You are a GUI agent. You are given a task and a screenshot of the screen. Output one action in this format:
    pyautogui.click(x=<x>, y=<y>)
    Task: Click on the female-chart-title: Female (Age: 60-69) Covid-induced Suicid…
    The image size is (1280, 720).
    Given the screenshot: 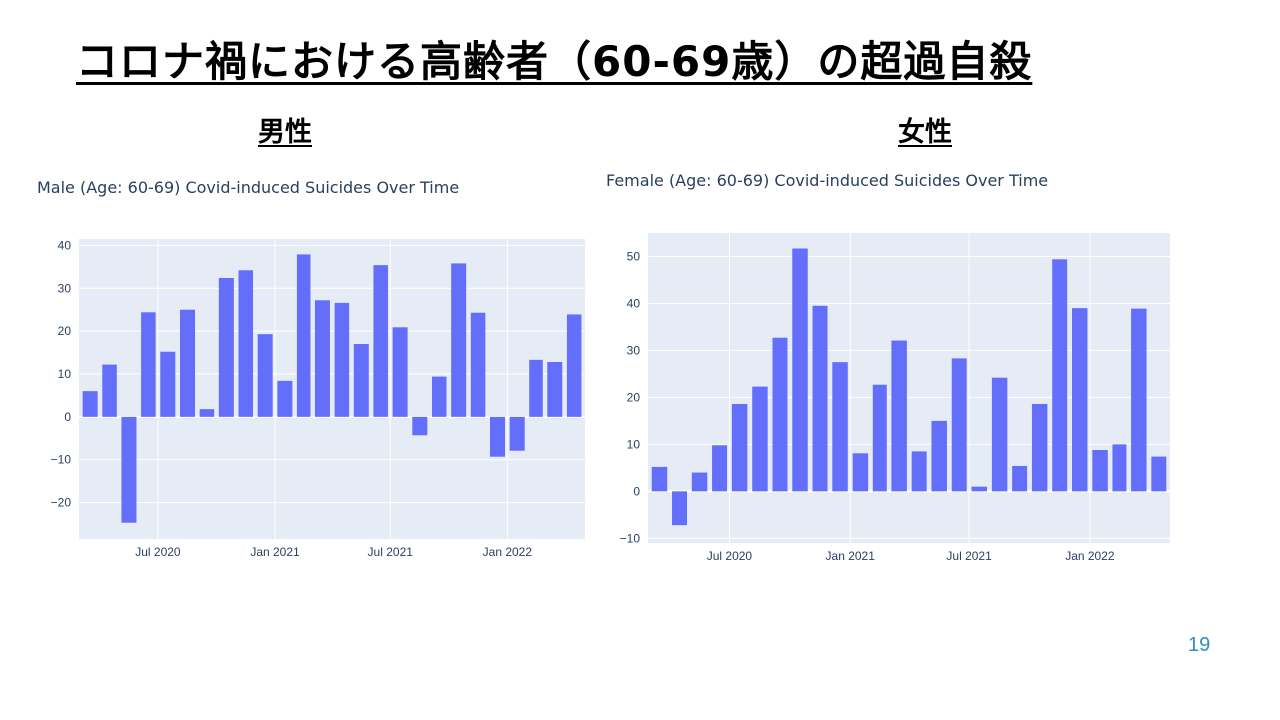 What is the action you would take?
    pyautogui.click(x=827, y=180)
    